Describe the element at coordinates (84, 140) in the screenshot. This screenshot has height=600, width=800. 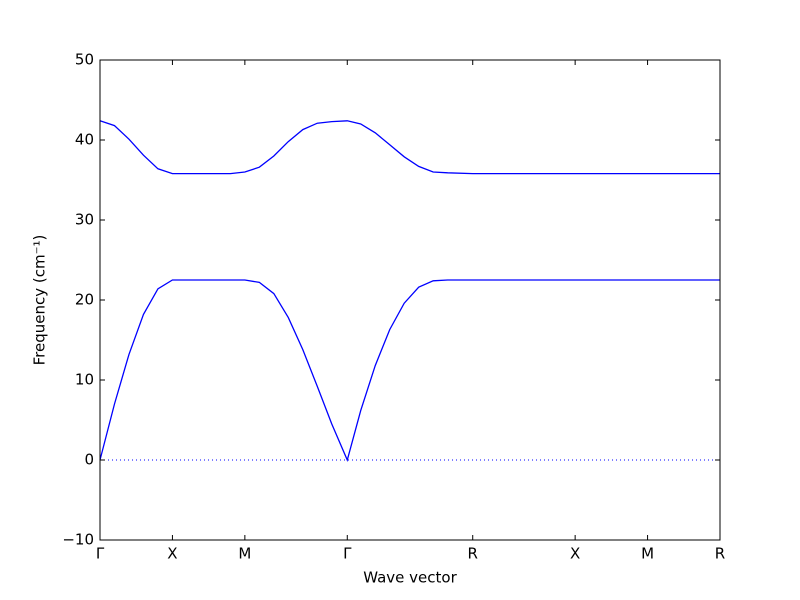
I see `y-tick-label: 40` at that location.